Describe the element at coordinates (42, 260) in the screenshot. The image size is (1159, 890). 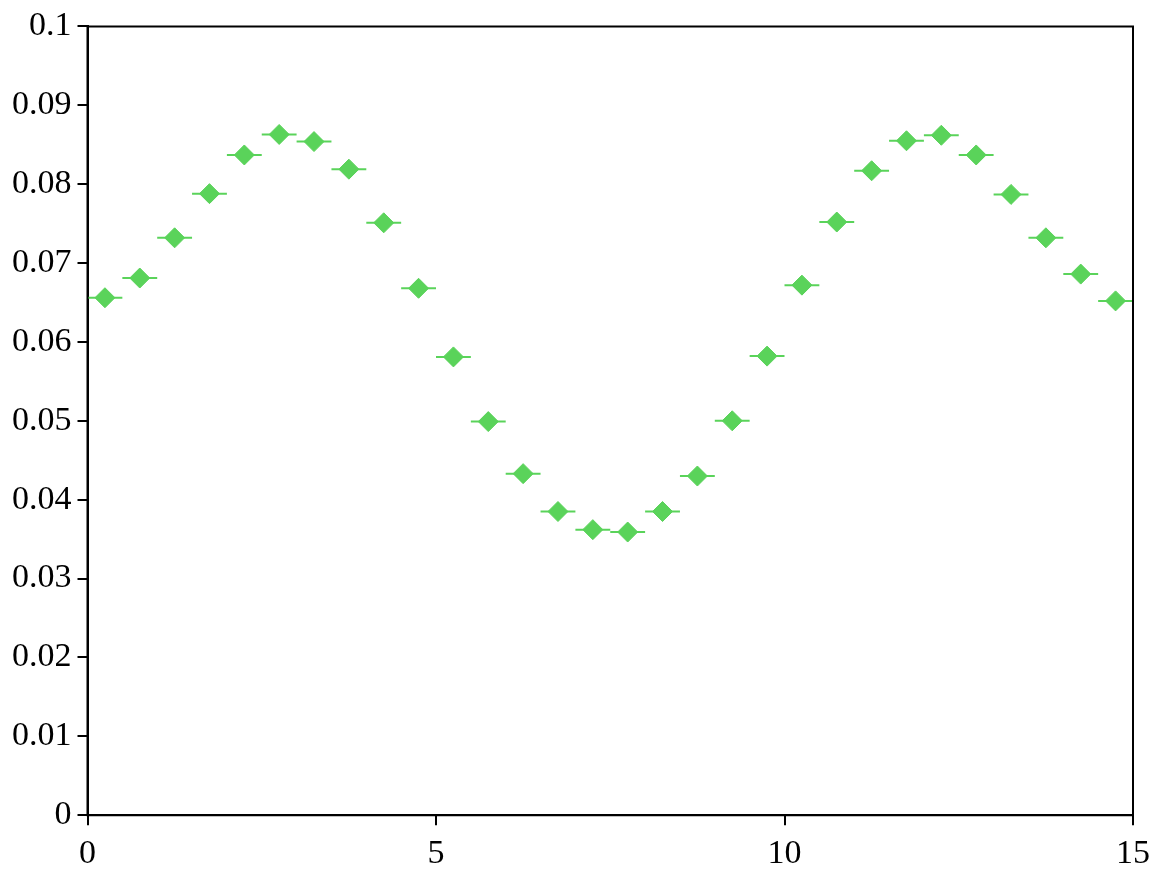
I see `y-tick-label: 0.07` at that location.